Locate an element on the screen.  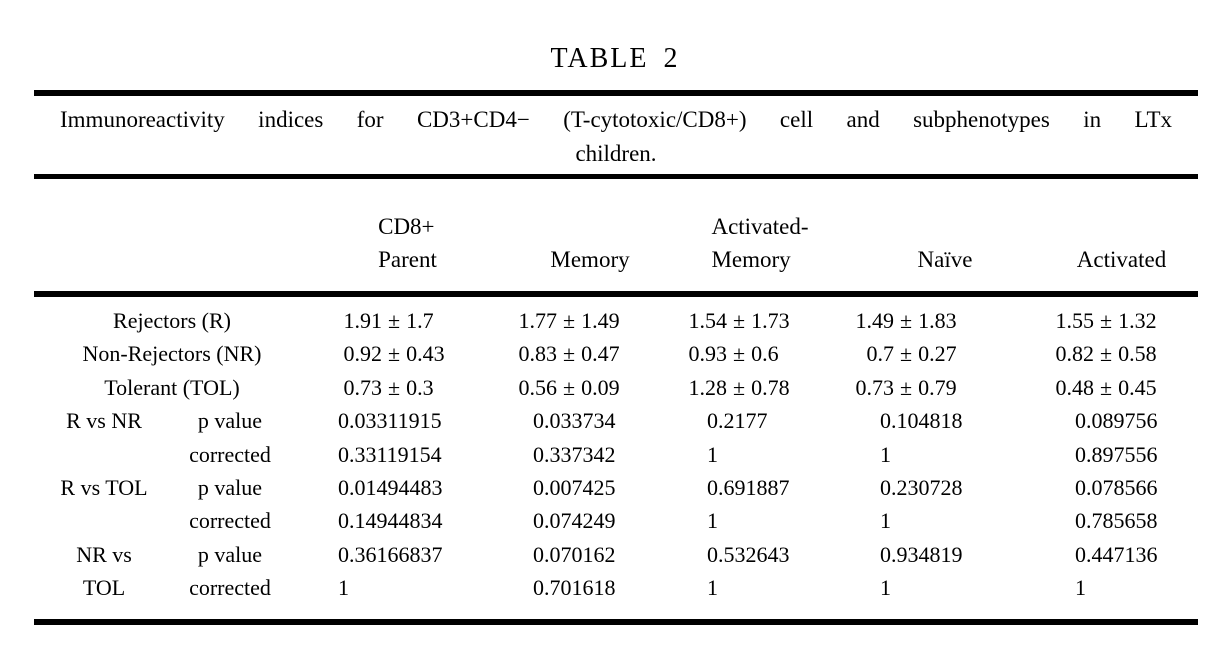
value-cell: 0.36166837 is located at coordinates (390, 554).